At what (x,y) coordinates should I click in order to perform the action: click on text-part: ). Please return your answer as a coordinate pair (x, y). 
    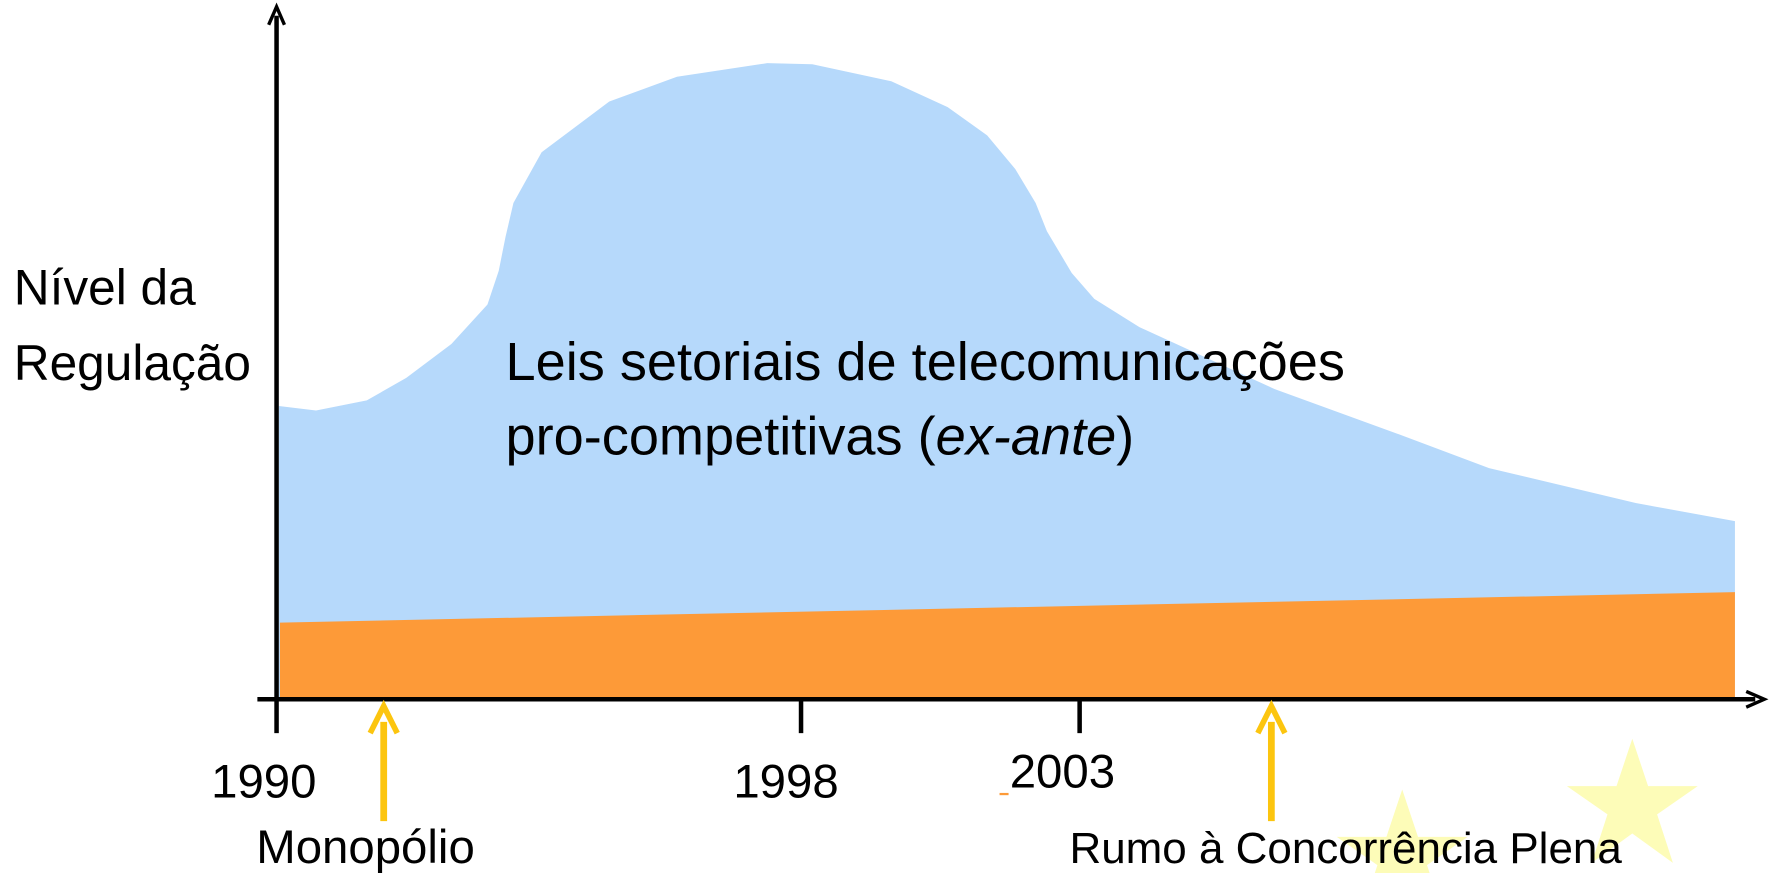
    Looking at the image, I should click on (1125, 437).